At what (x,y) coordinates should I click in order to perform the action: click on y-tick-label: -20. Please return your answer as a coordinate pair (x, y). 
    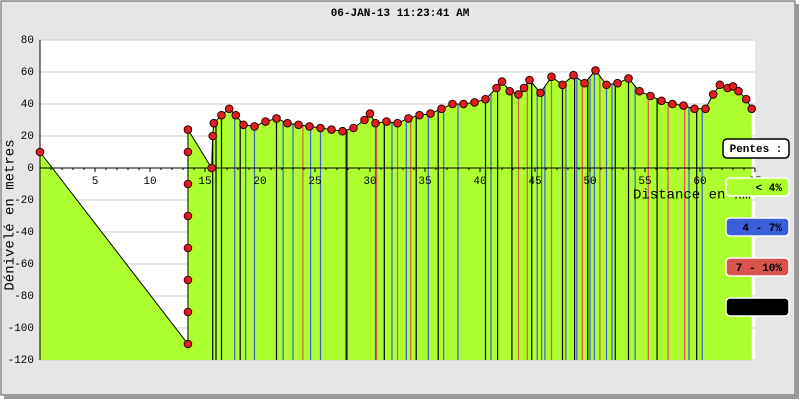
    Looking at the image, I should click on (24, 201).